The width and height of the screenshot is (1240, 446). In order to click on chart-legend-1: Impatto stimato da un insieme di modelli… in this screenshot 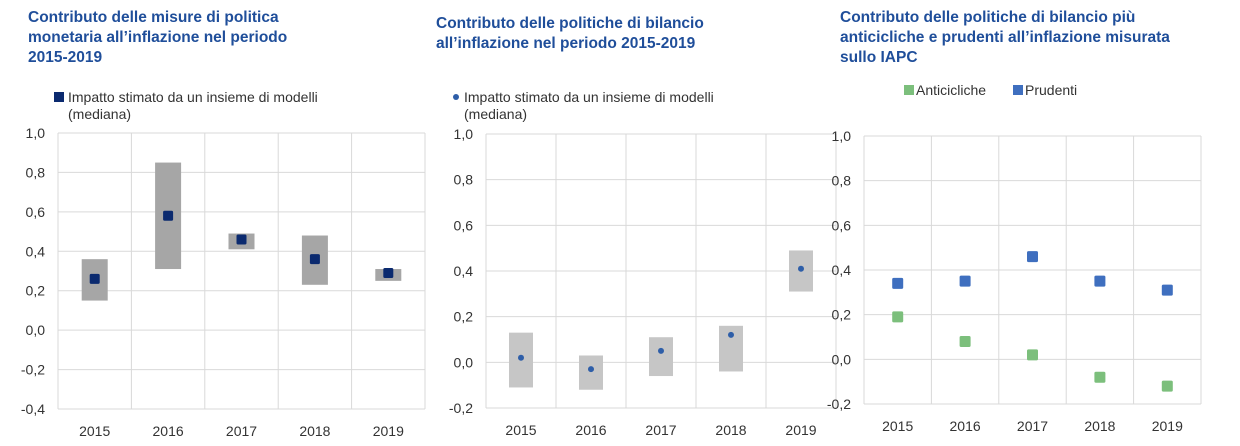, I will do `click(193, 106)`.